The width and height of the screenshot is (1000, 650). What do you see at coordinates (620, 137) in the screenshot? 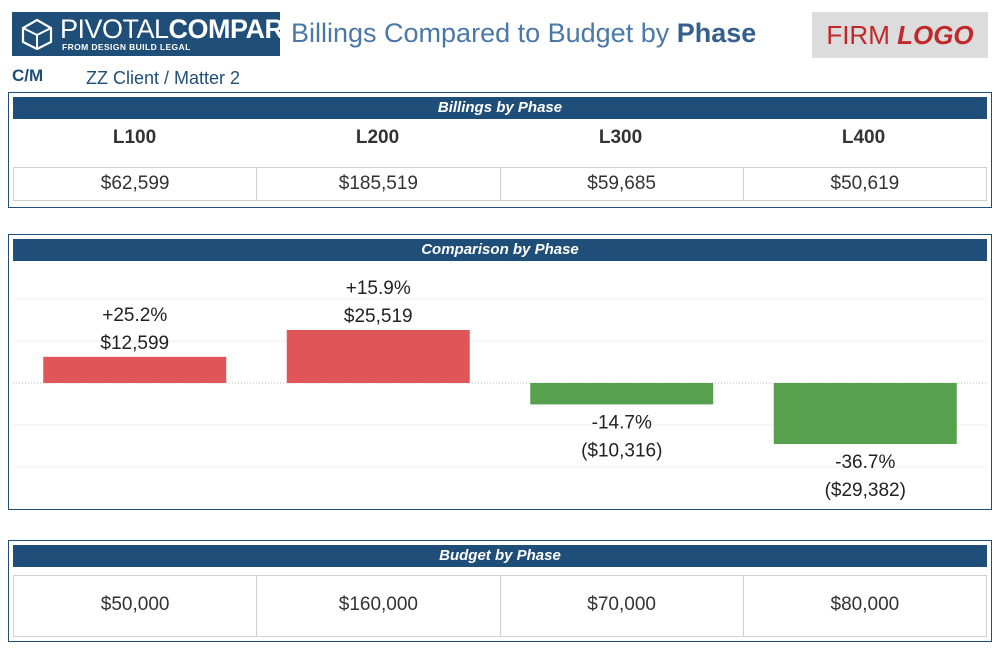
I see `phase-header-l300: L300` at bounding box center [620, 137].